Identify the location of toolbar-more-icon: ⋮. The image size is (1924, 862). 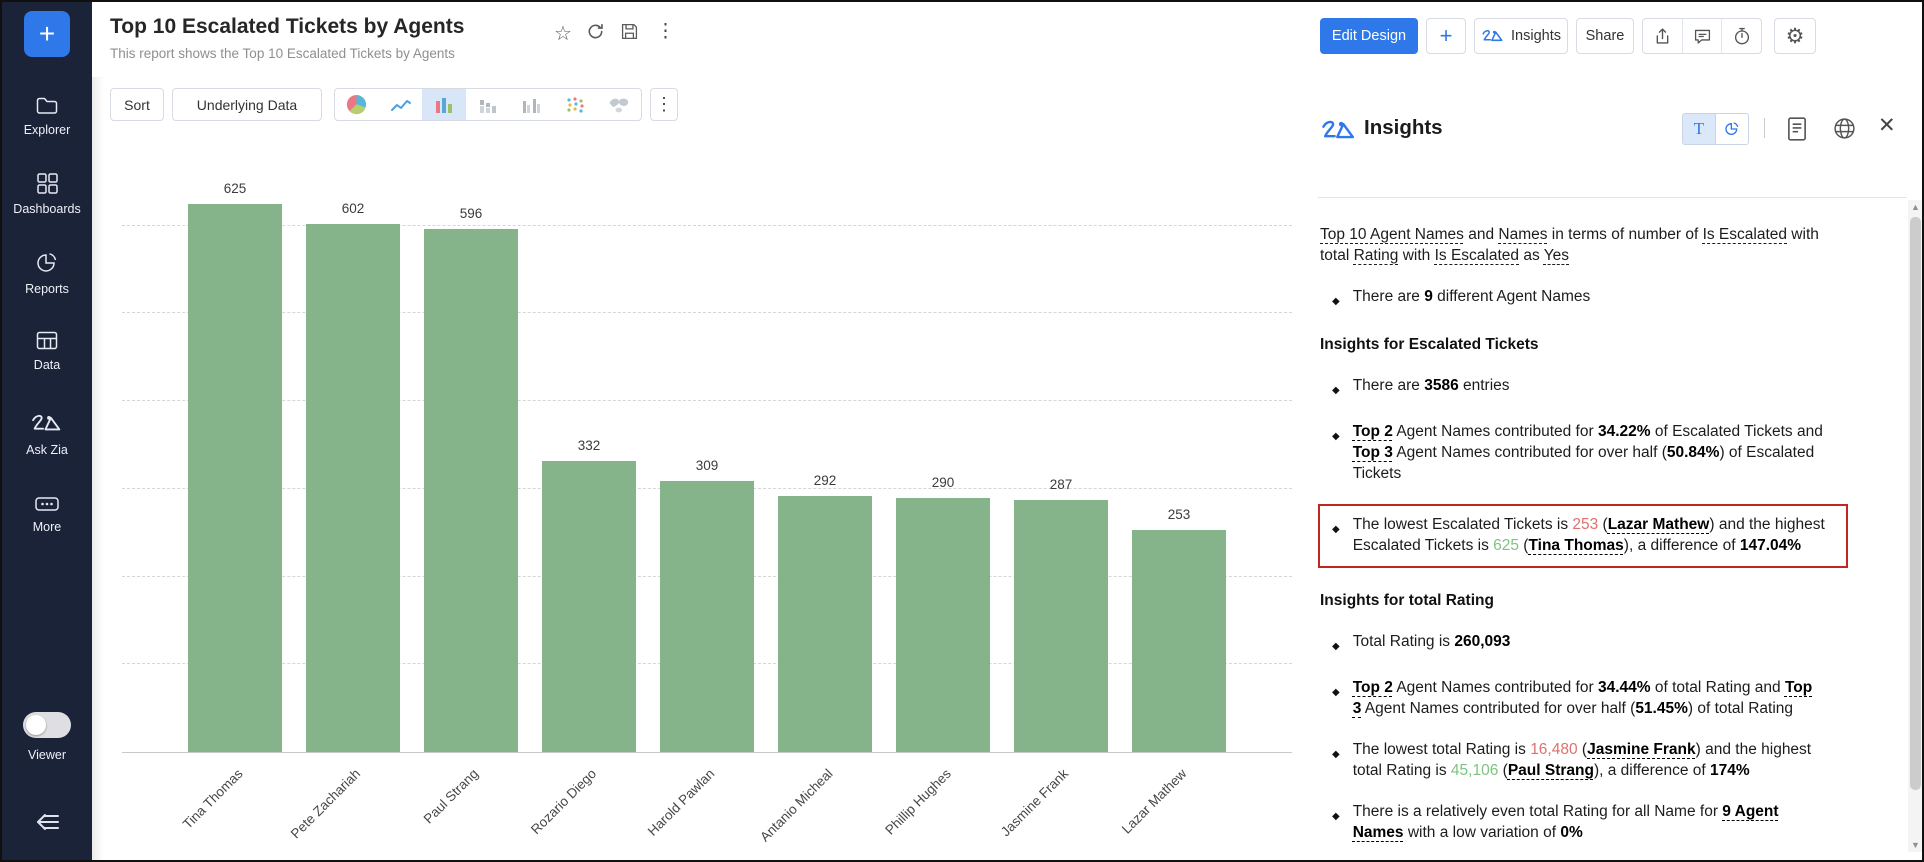
(664, 104).